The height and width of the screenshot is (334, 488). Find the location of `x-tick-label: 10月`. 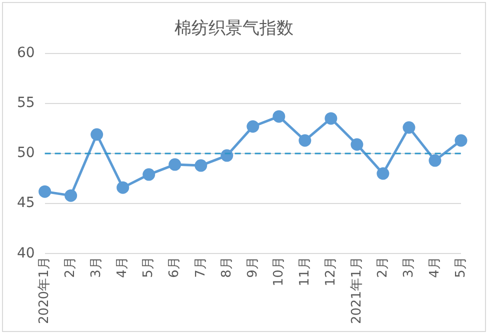

x-tick-label: 10月 is located at coordinates (278, 271).